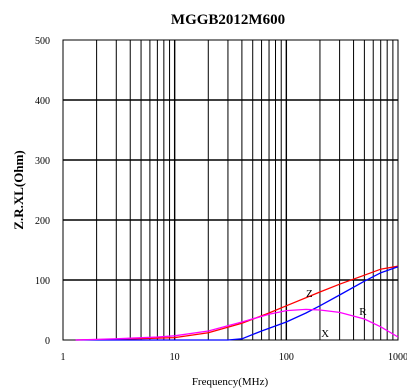 This screenshot has height=390, width=407. What do you see at coordinates (286, 357) in the screenshot?
I see `x-tick-label: 100` at bounding box center [286, 357].